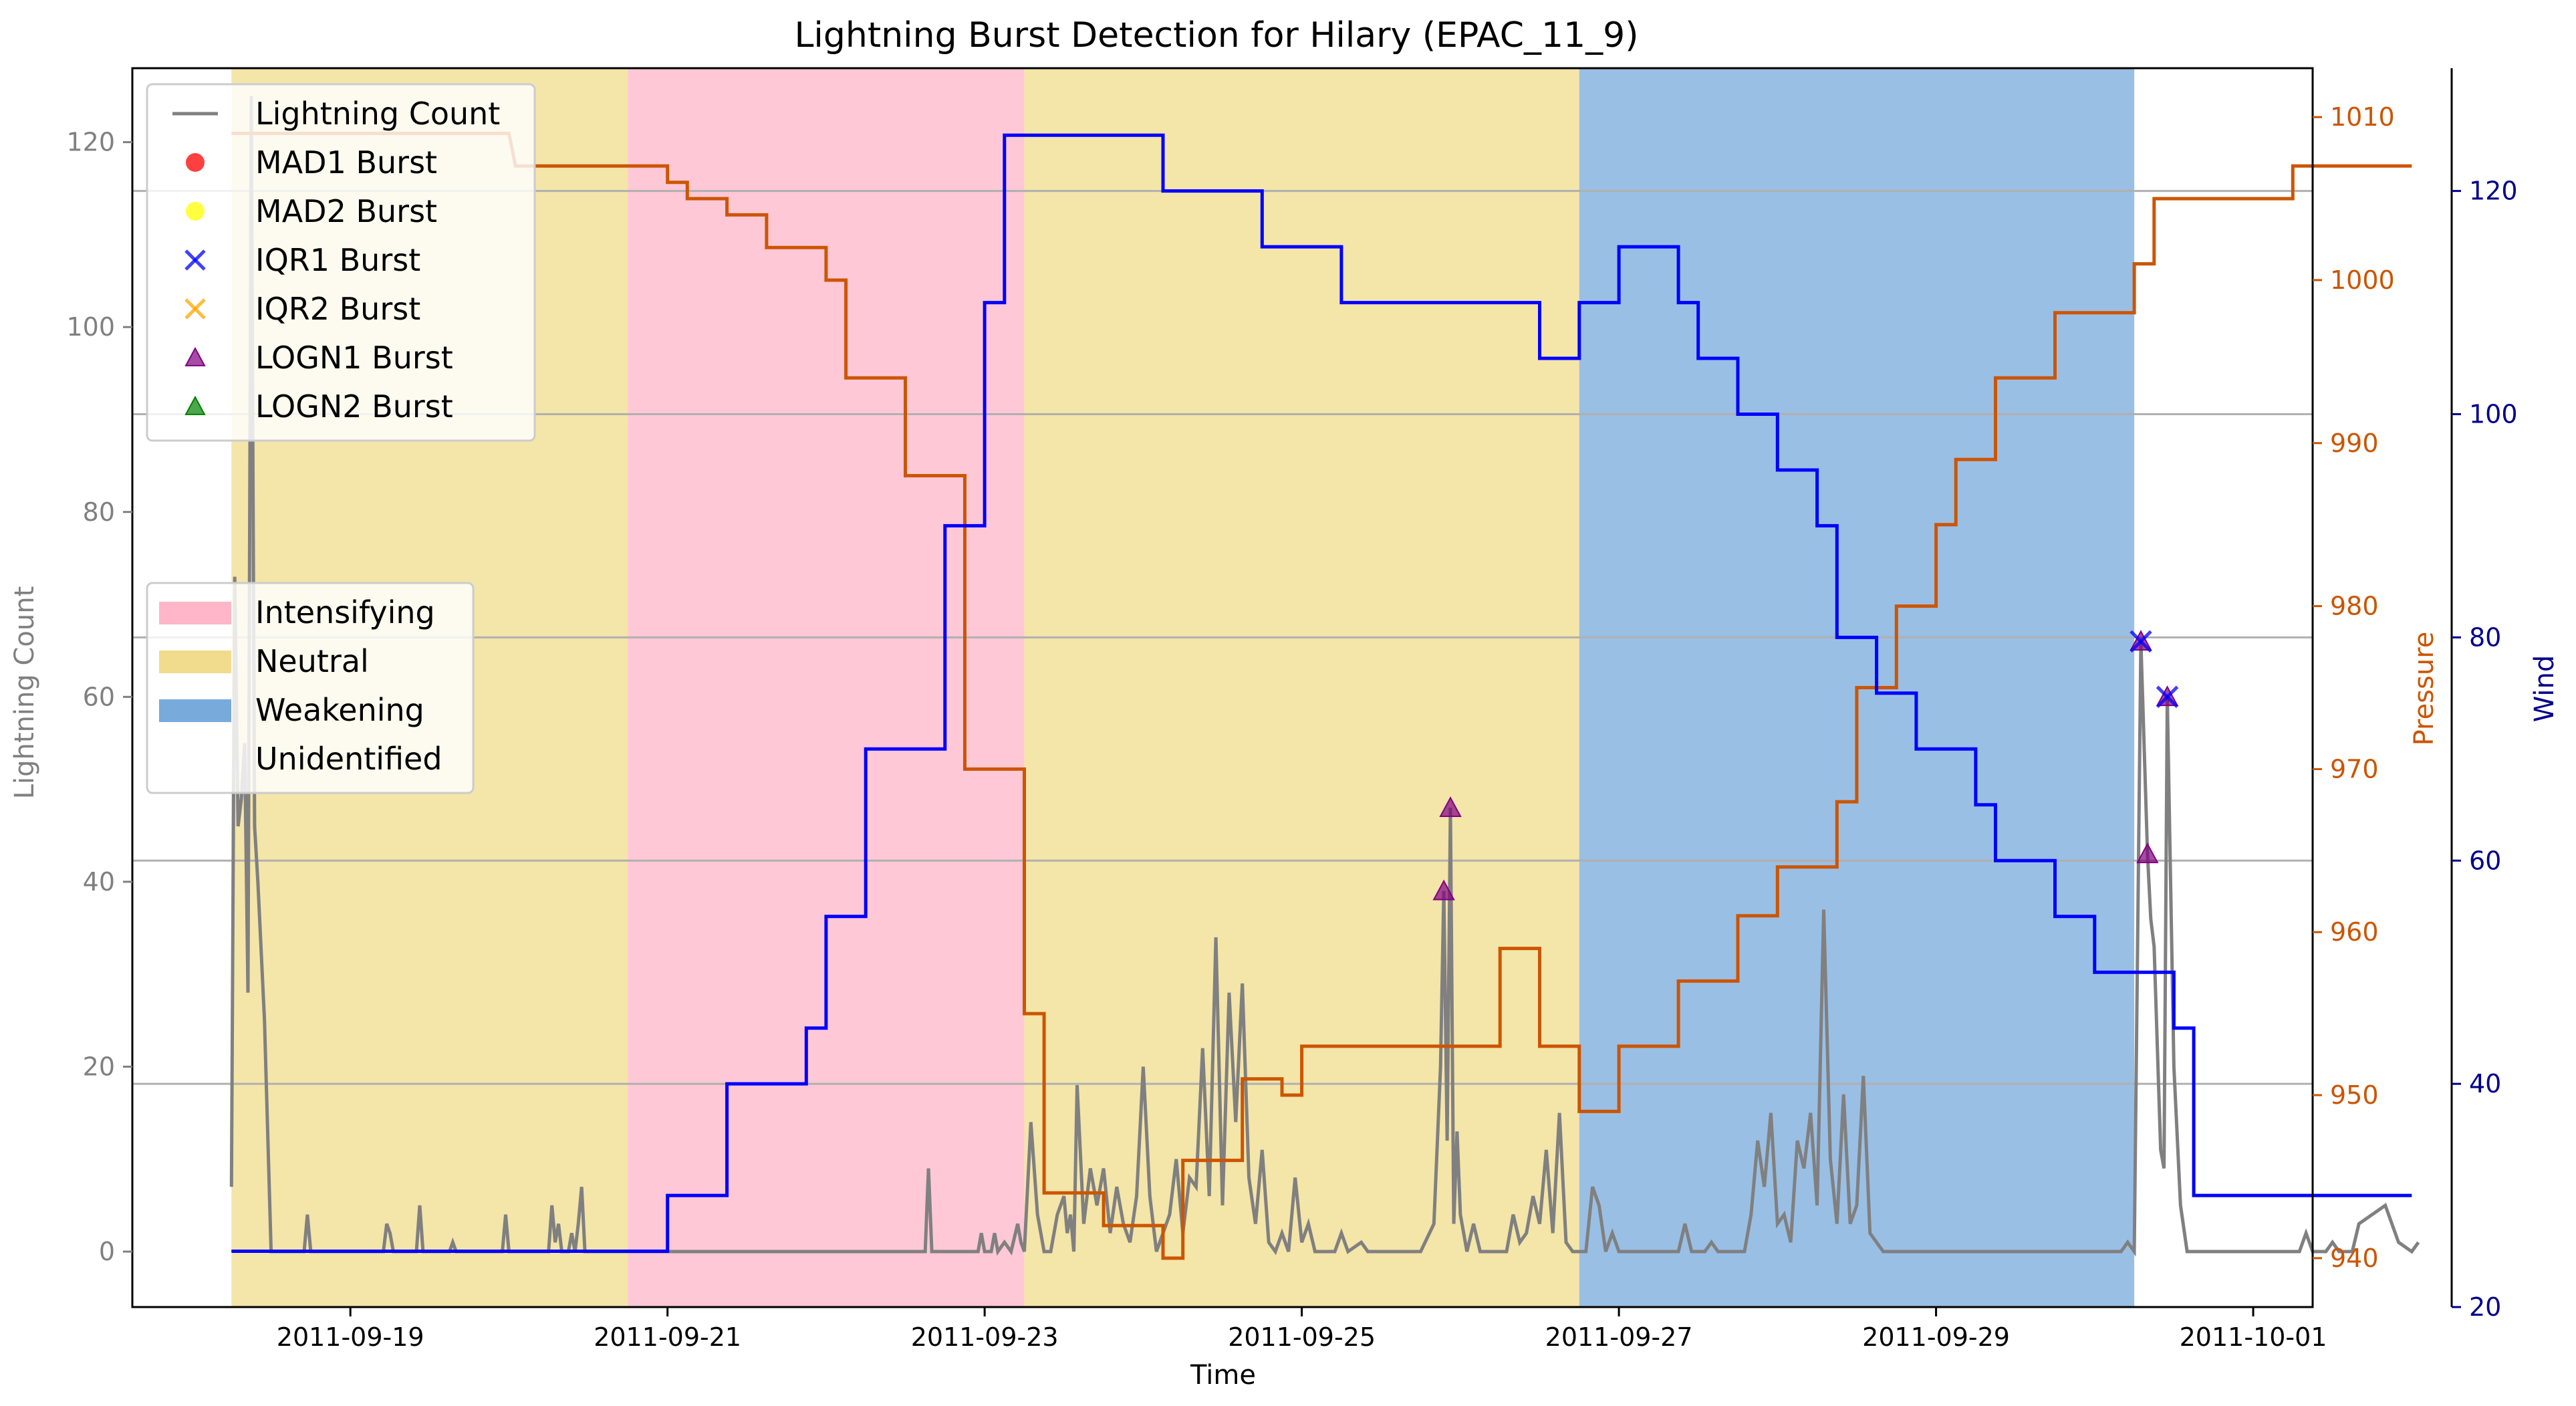  What do you see at coordinates (195, 759) in the screenshot?
I see `legend-swatch-unidentified` at bounding box center [195, 759].